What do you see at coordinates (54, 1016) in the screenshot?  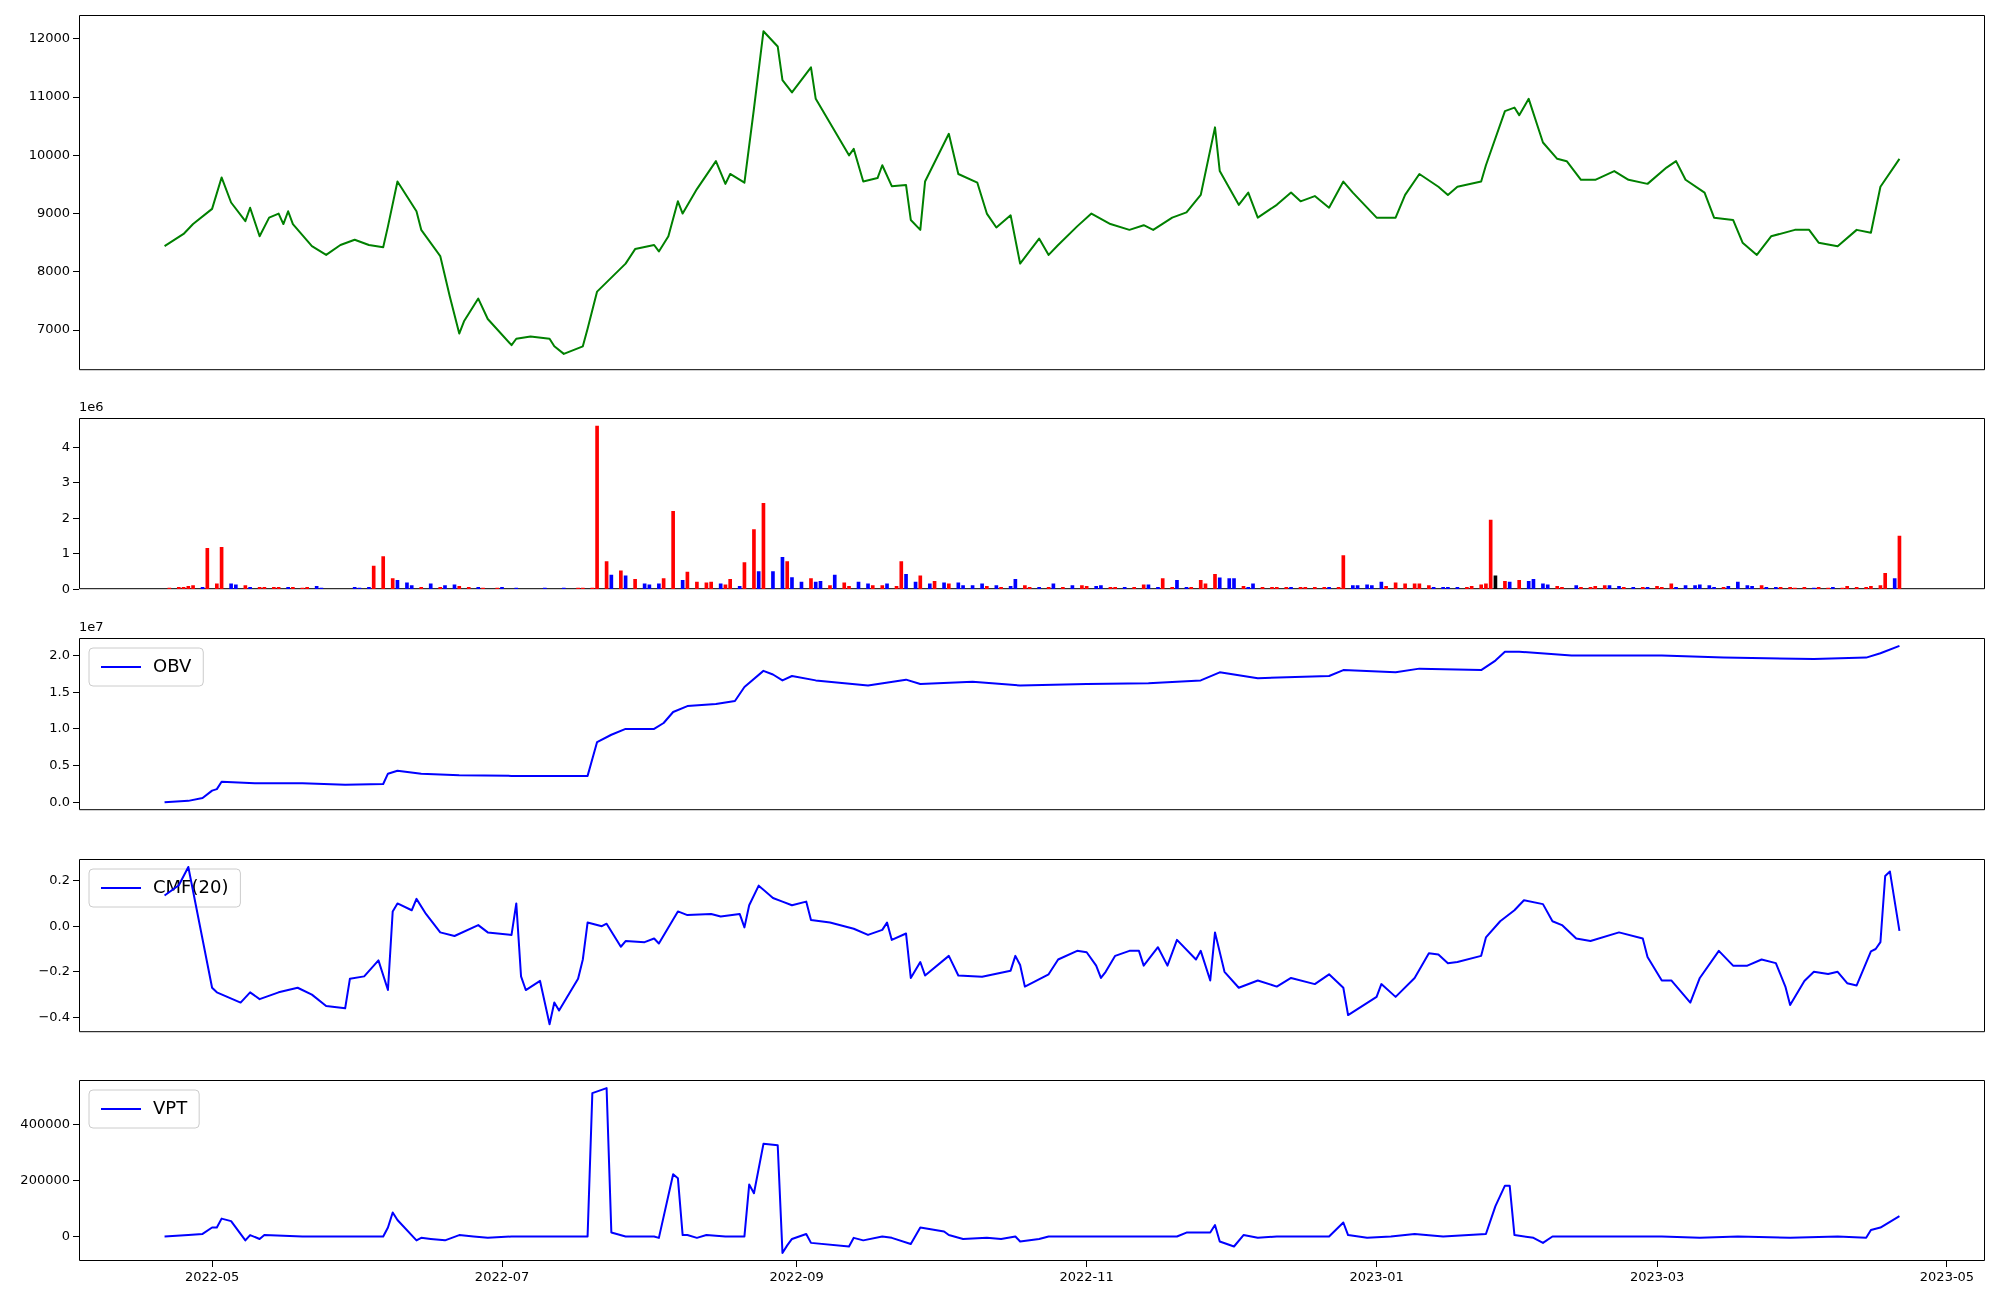 I see `y-tick-label: −0.4` at bounding box center [54, 1016].